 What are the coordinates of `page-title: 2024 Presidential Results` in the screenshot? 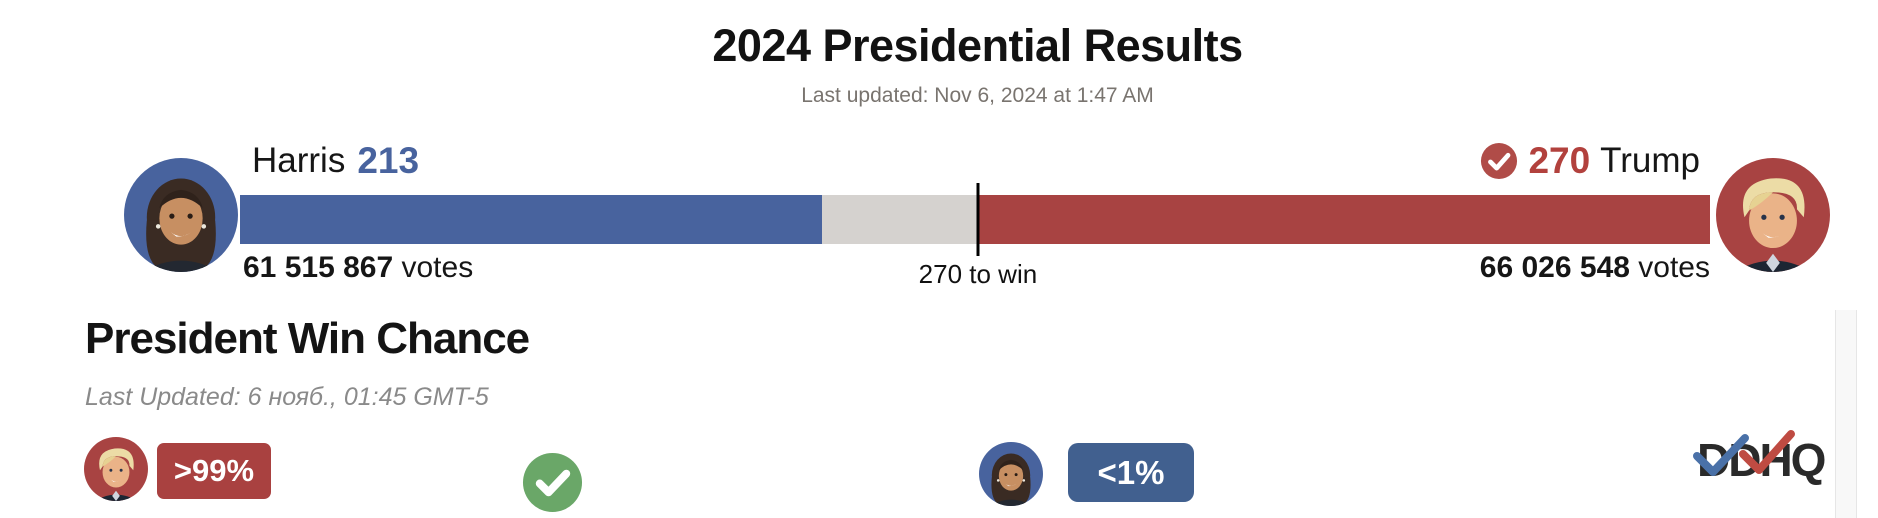 It's located at (977, 45).